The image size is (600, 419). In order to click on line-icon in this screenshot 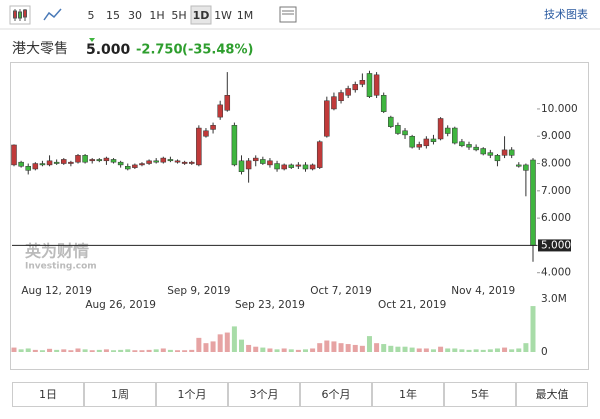, I will do `click(52, 14)`.